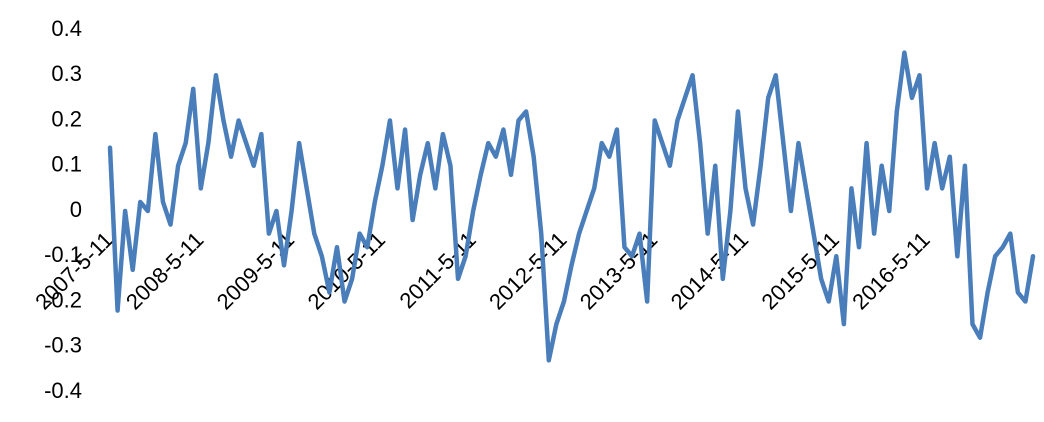 The width and height of the screenshot is (1044, 422). I want to click on x-tick-label: 2014-5-11, so click(709, 270).